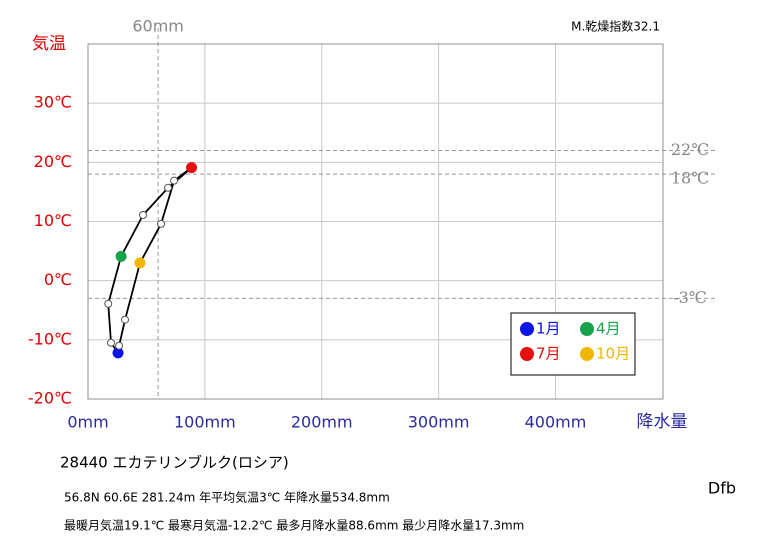 This screenshot has height=545, width=763. I want to click on y-tick-label: 30℃, so click(53, 102).